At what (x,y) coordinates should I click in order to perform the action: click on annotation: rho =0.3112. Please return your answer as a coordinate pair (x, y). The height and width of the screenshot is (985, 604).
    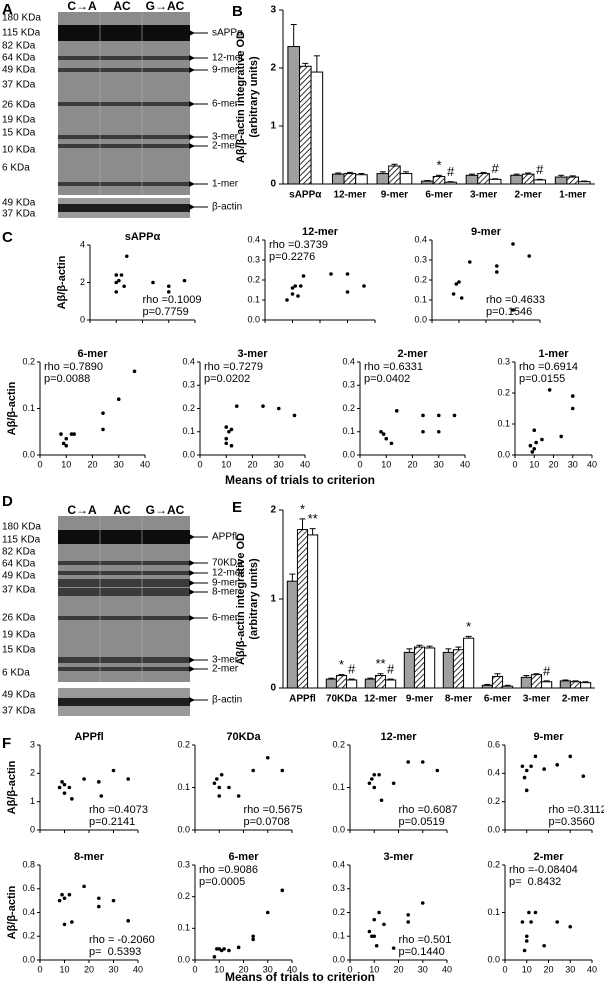
    Looking at the image, I should click on (576, 810).